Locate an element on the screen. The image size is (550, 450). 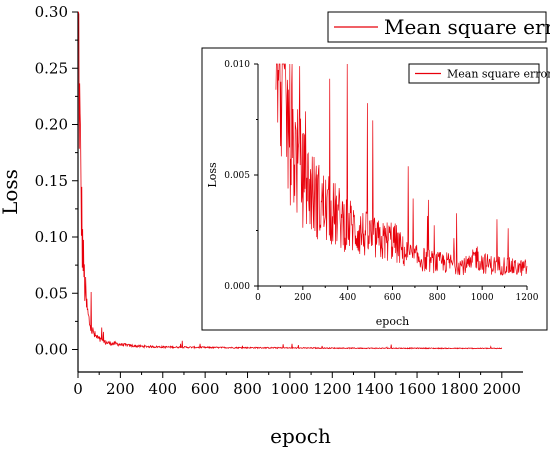
x-tick-label: 1800 is located at coordinates (459, 389).